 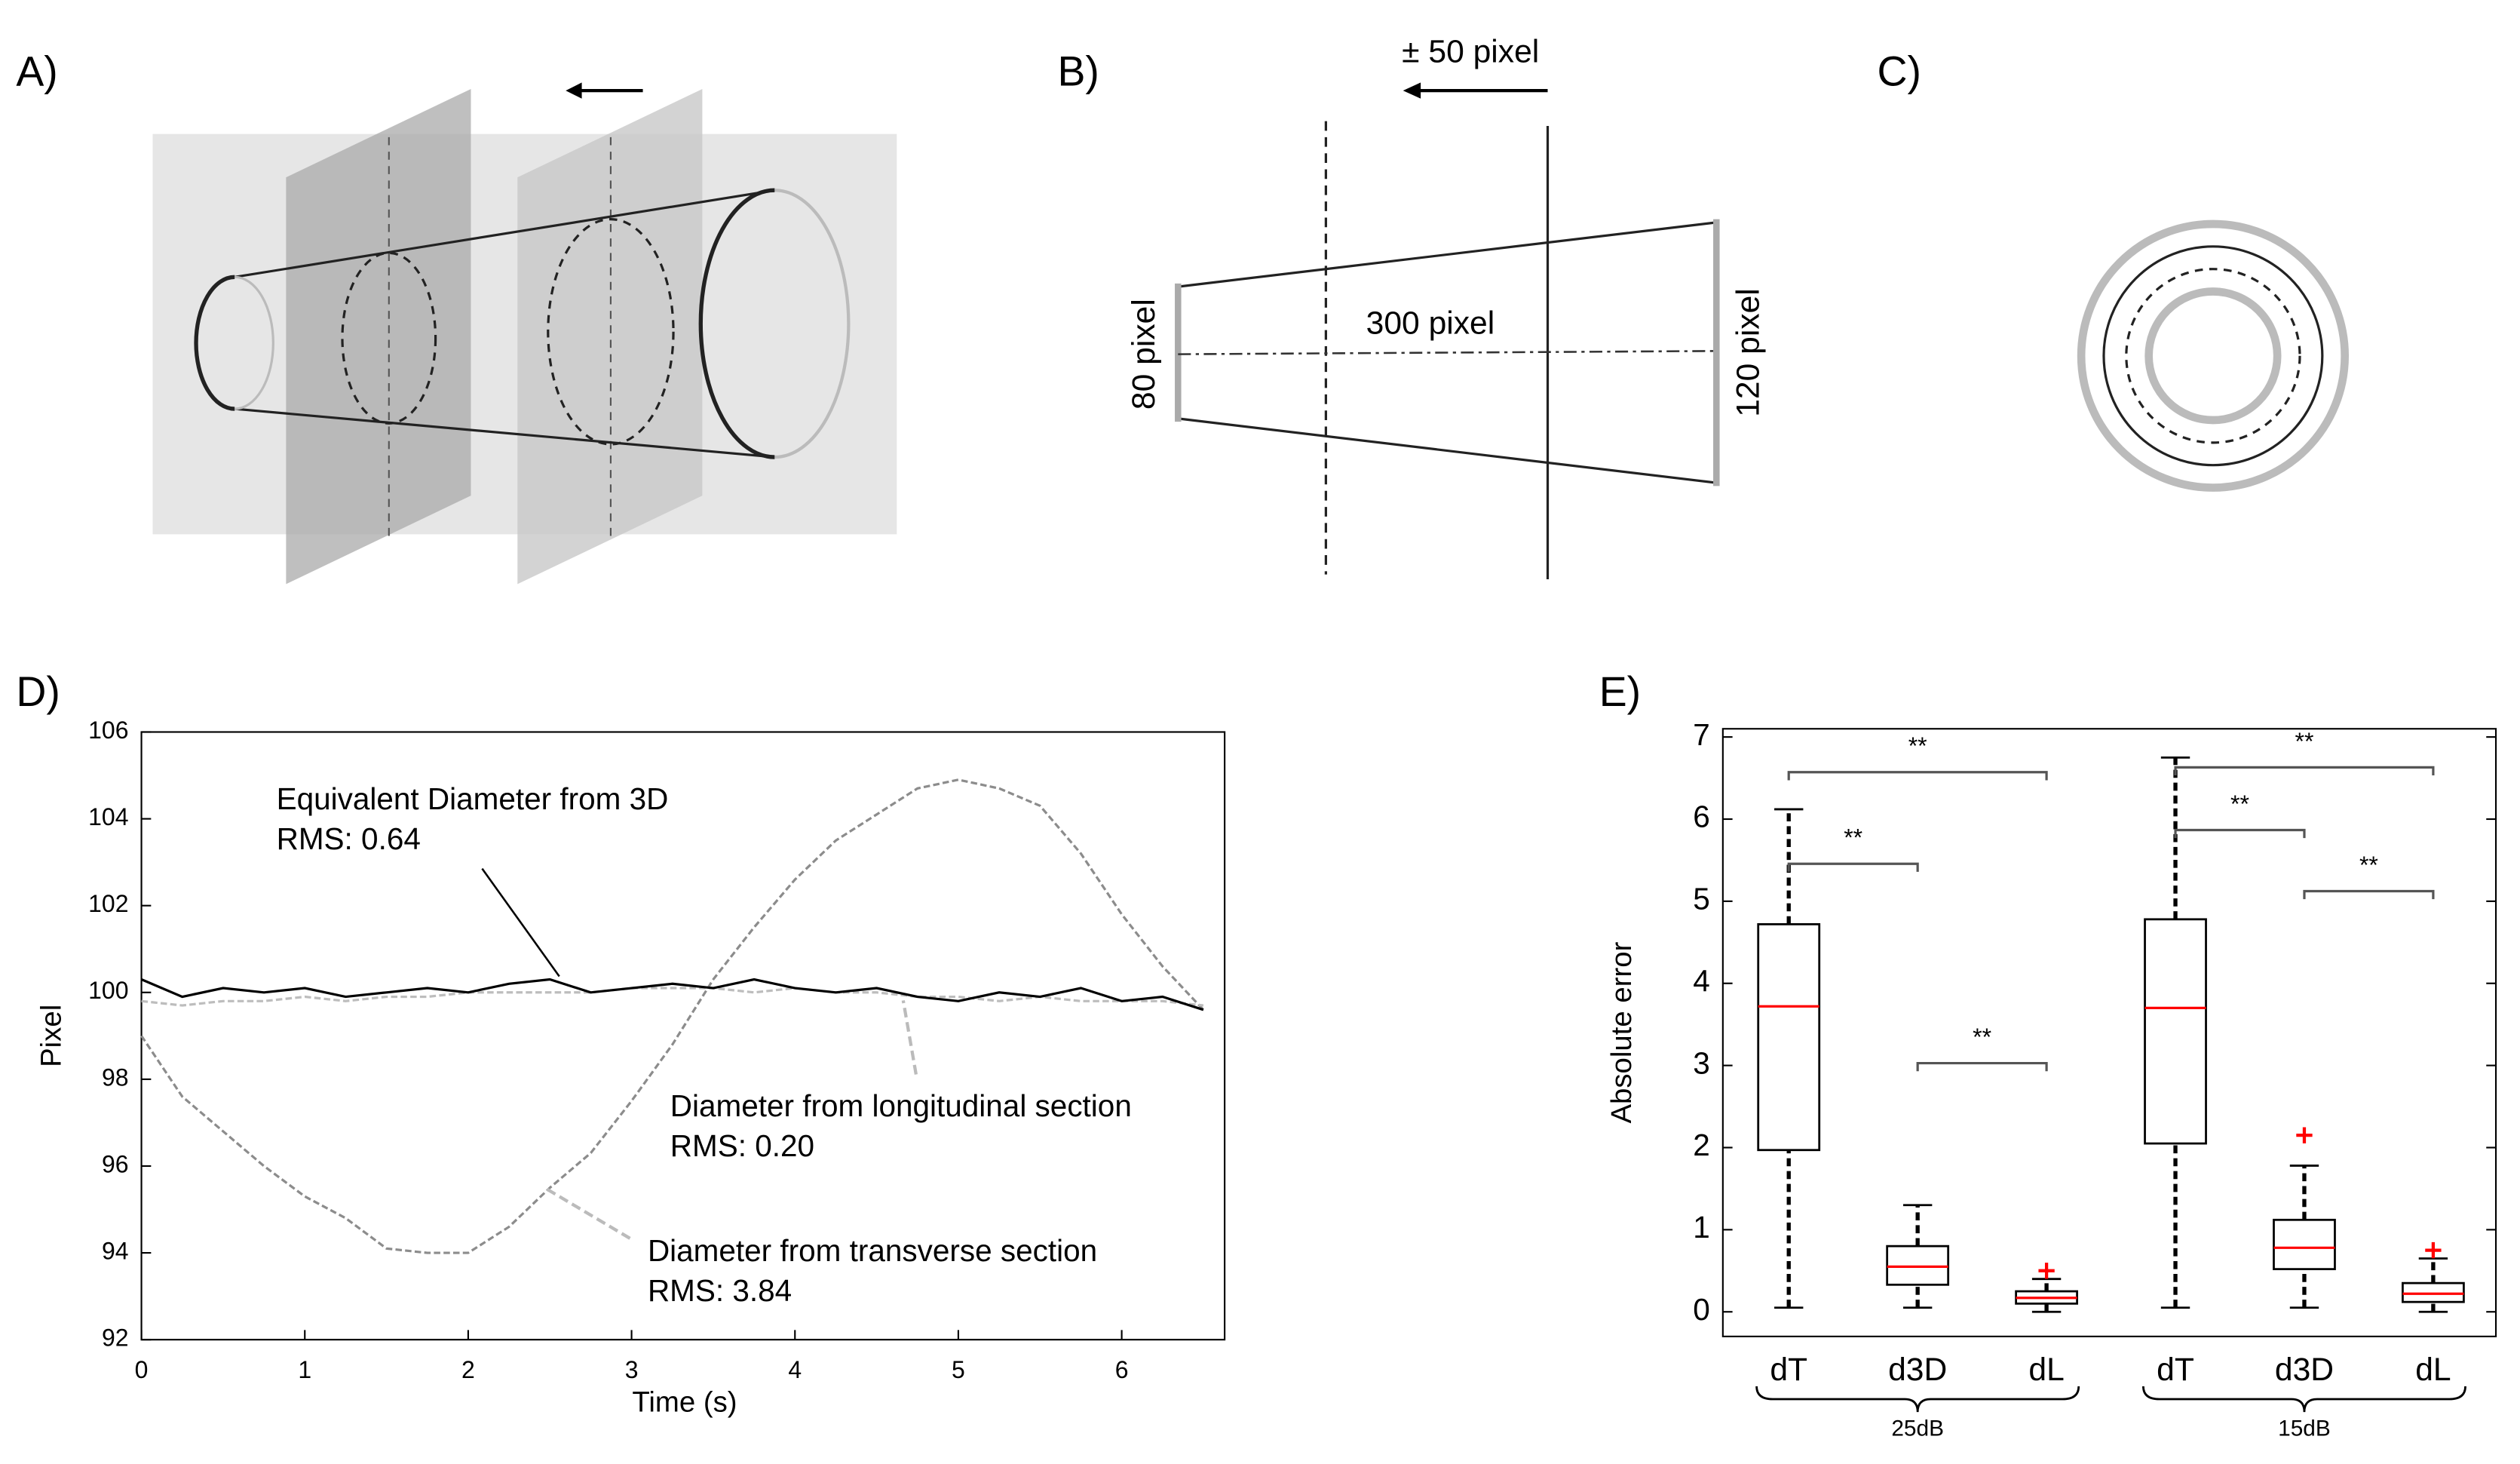 I want to click on diagram-a, so click(x=524, y=333).